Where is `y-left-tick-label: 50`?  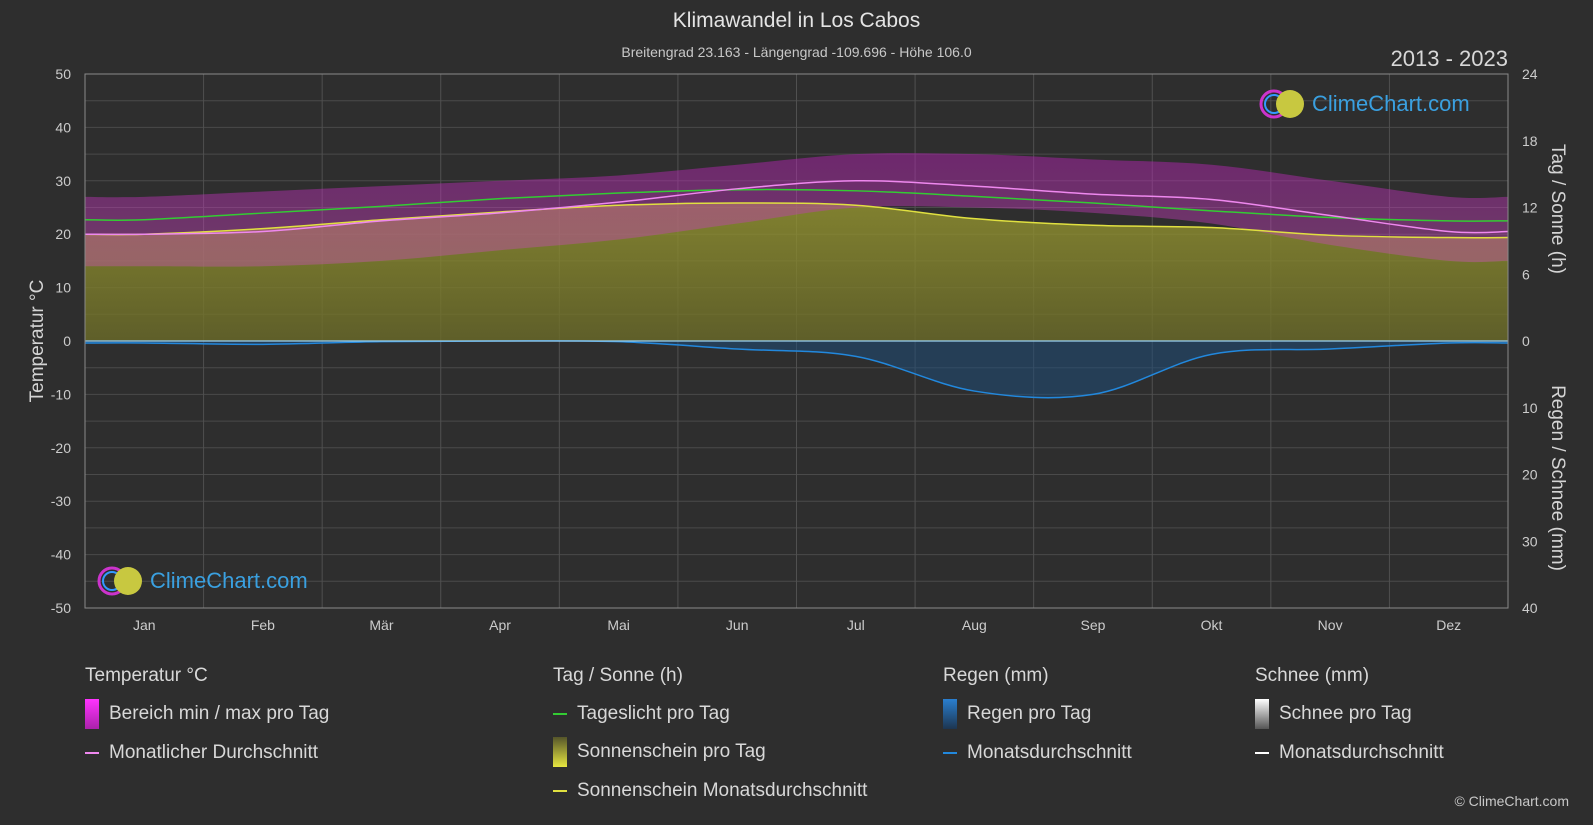 y-left-tick-label: 50 is located at coordinates (63, 74).